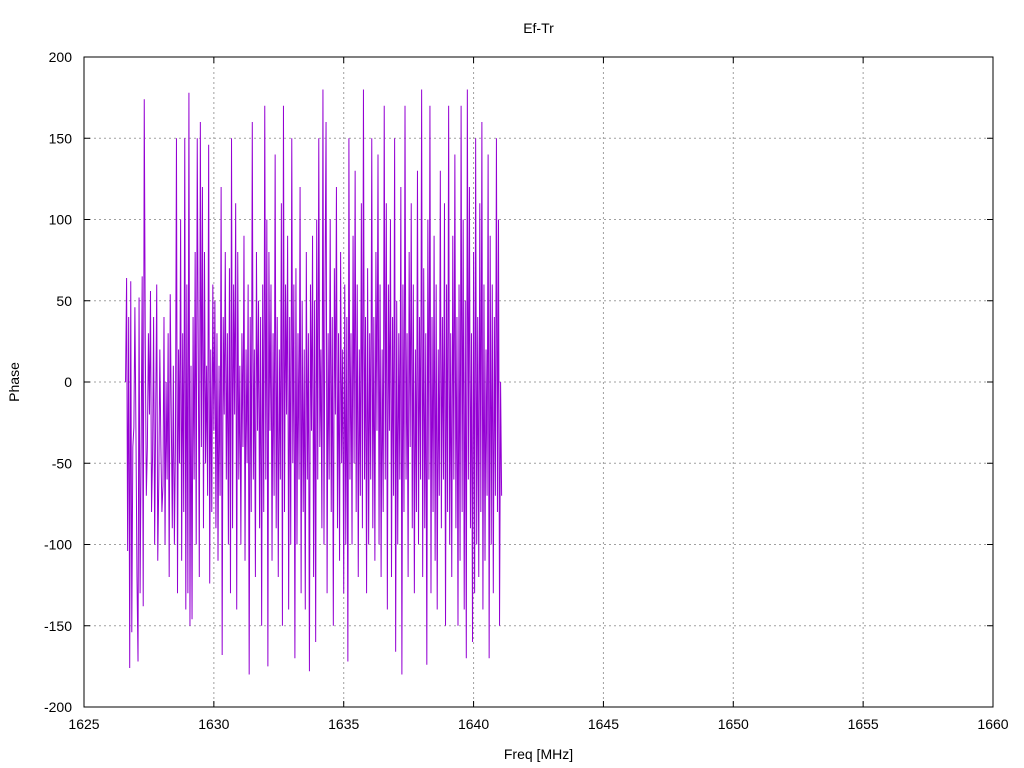  I want to click on y-tick-label: -150, so click(58, 626).